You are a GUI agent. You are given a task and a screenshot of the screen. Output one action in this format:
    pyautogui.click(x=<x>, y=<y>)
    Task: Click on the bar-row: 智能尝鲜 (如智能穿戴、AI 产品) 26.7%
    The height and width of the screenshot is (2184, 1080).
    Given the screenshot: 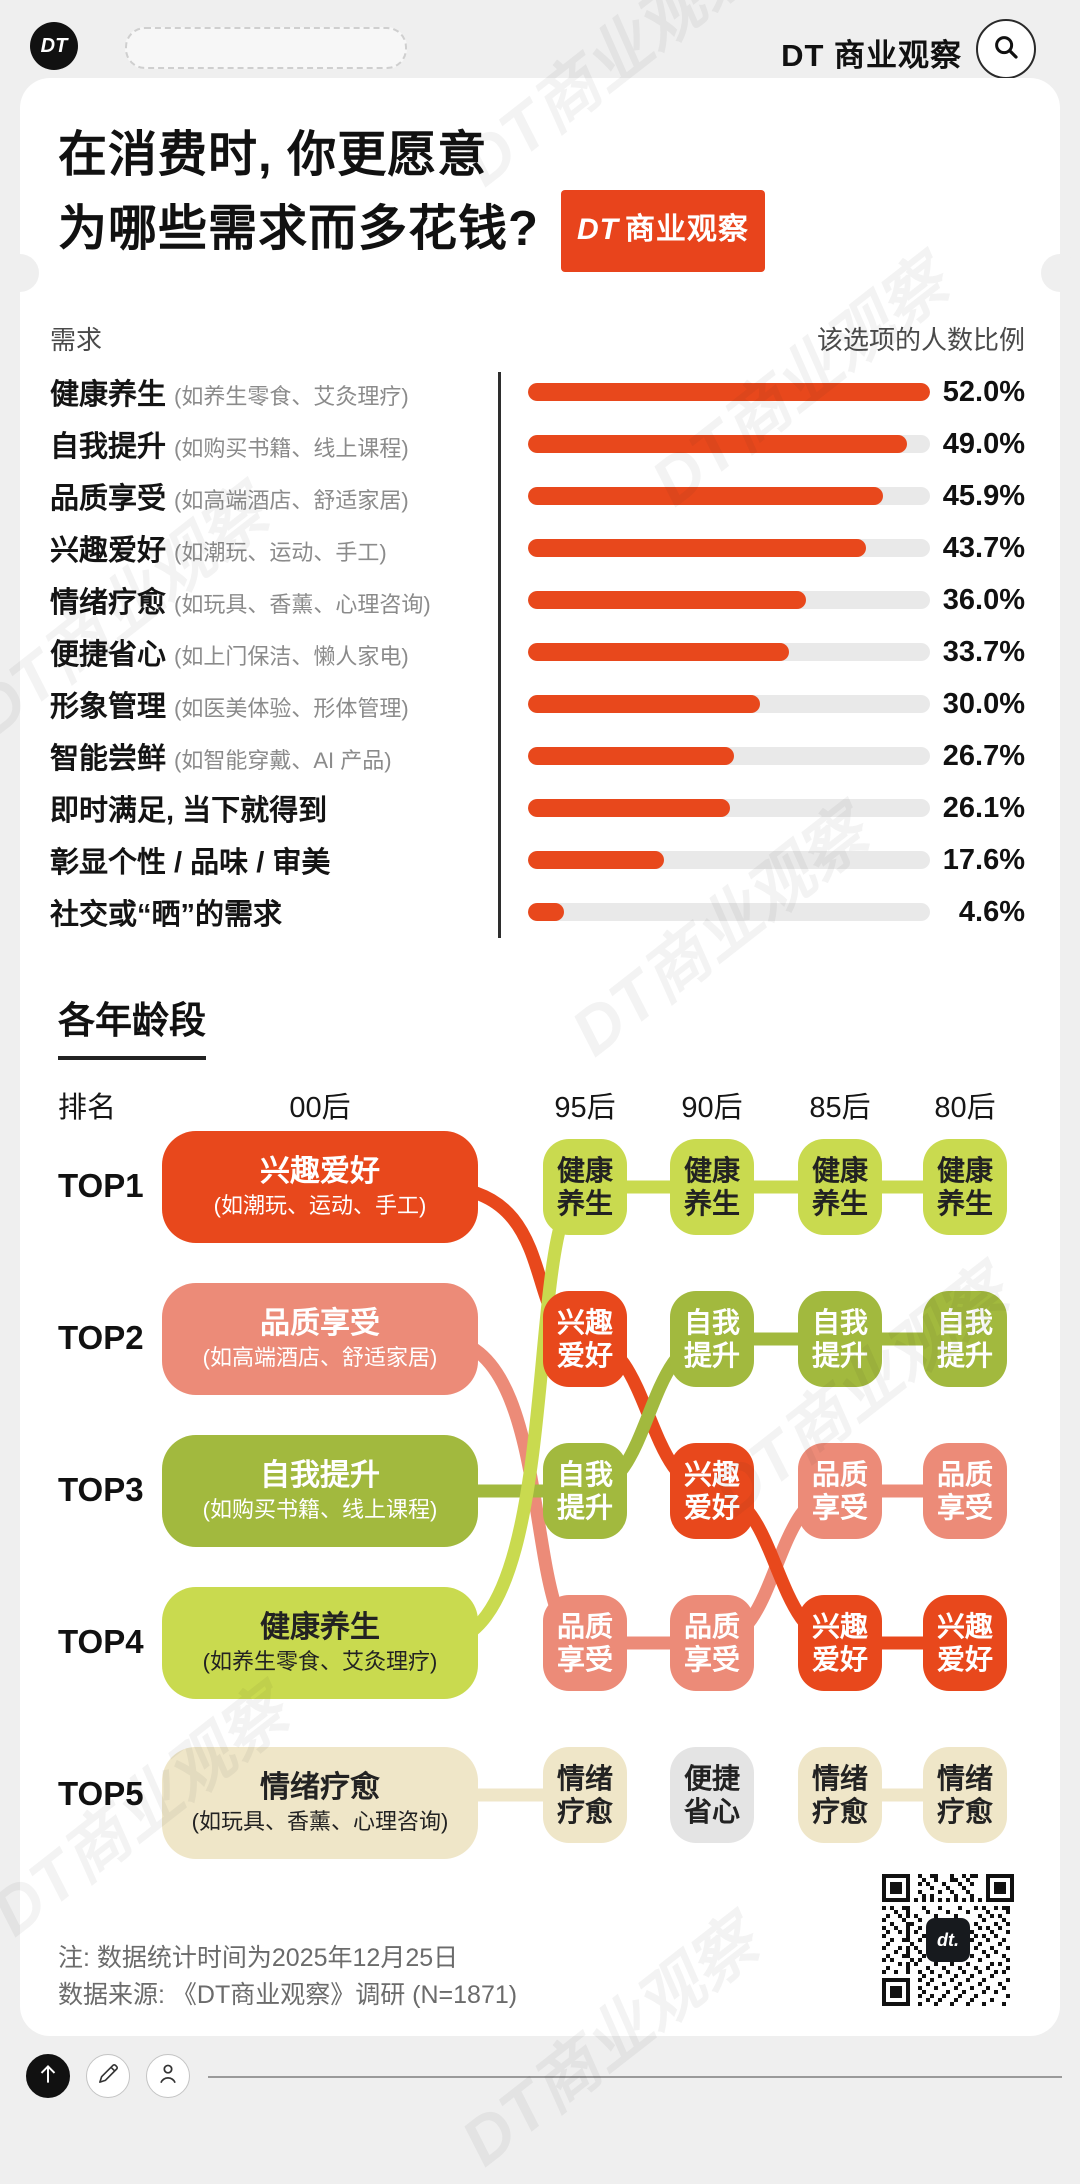 What is the action you would take?
    pyautogui.click(x=537, y=756)
    